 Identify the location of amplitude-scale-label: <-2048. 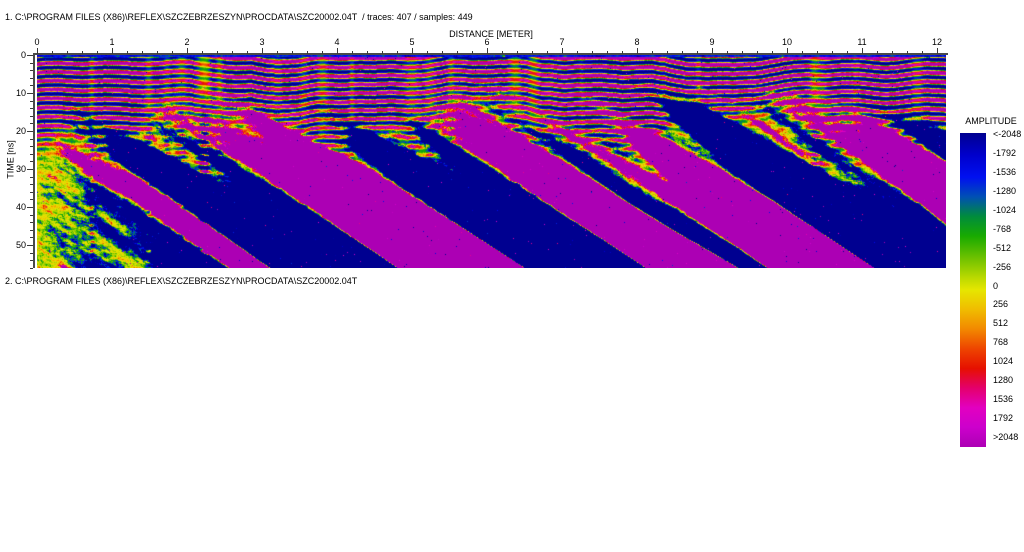
(1007, 134).